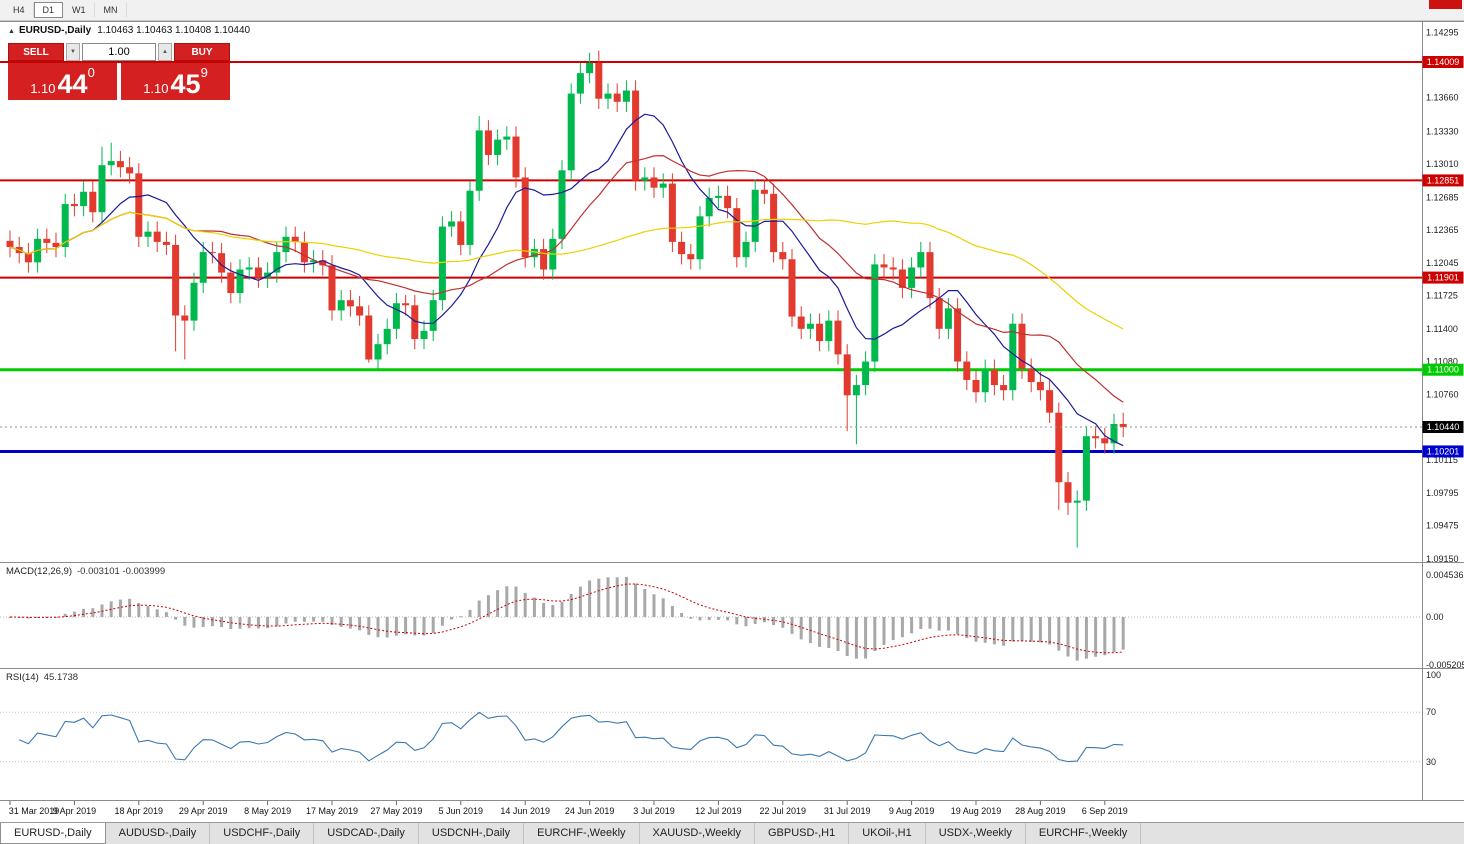 The height and width of the screenshot is (844, 1464). Describe the element at coordinates (11, 31) in the screenshot. I see `one-click-toggle-icon: ▲` at that location.